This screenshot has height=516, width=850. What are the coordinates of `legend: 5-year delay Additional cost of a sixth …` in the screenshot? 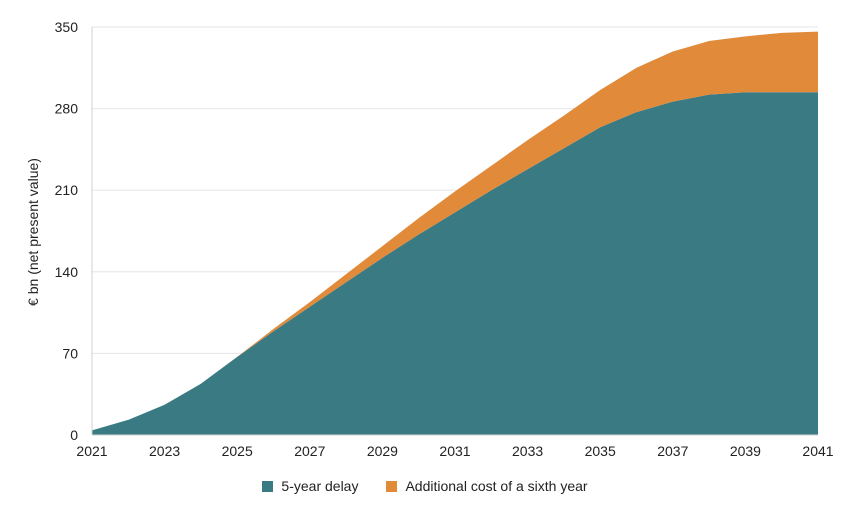 It's located at (425, 486).